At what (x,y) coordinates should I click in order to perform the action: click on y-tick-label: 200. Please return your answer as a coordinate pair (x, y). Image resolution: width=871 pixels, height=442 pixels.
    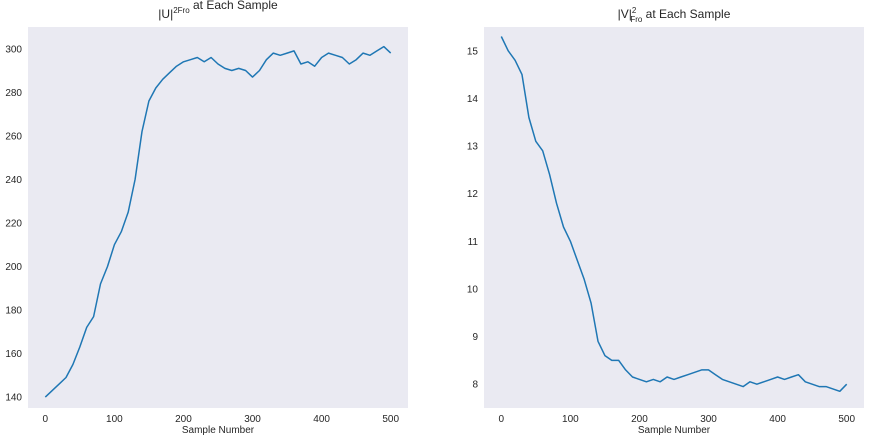
    Looking at the image, I should click on (13, 267).